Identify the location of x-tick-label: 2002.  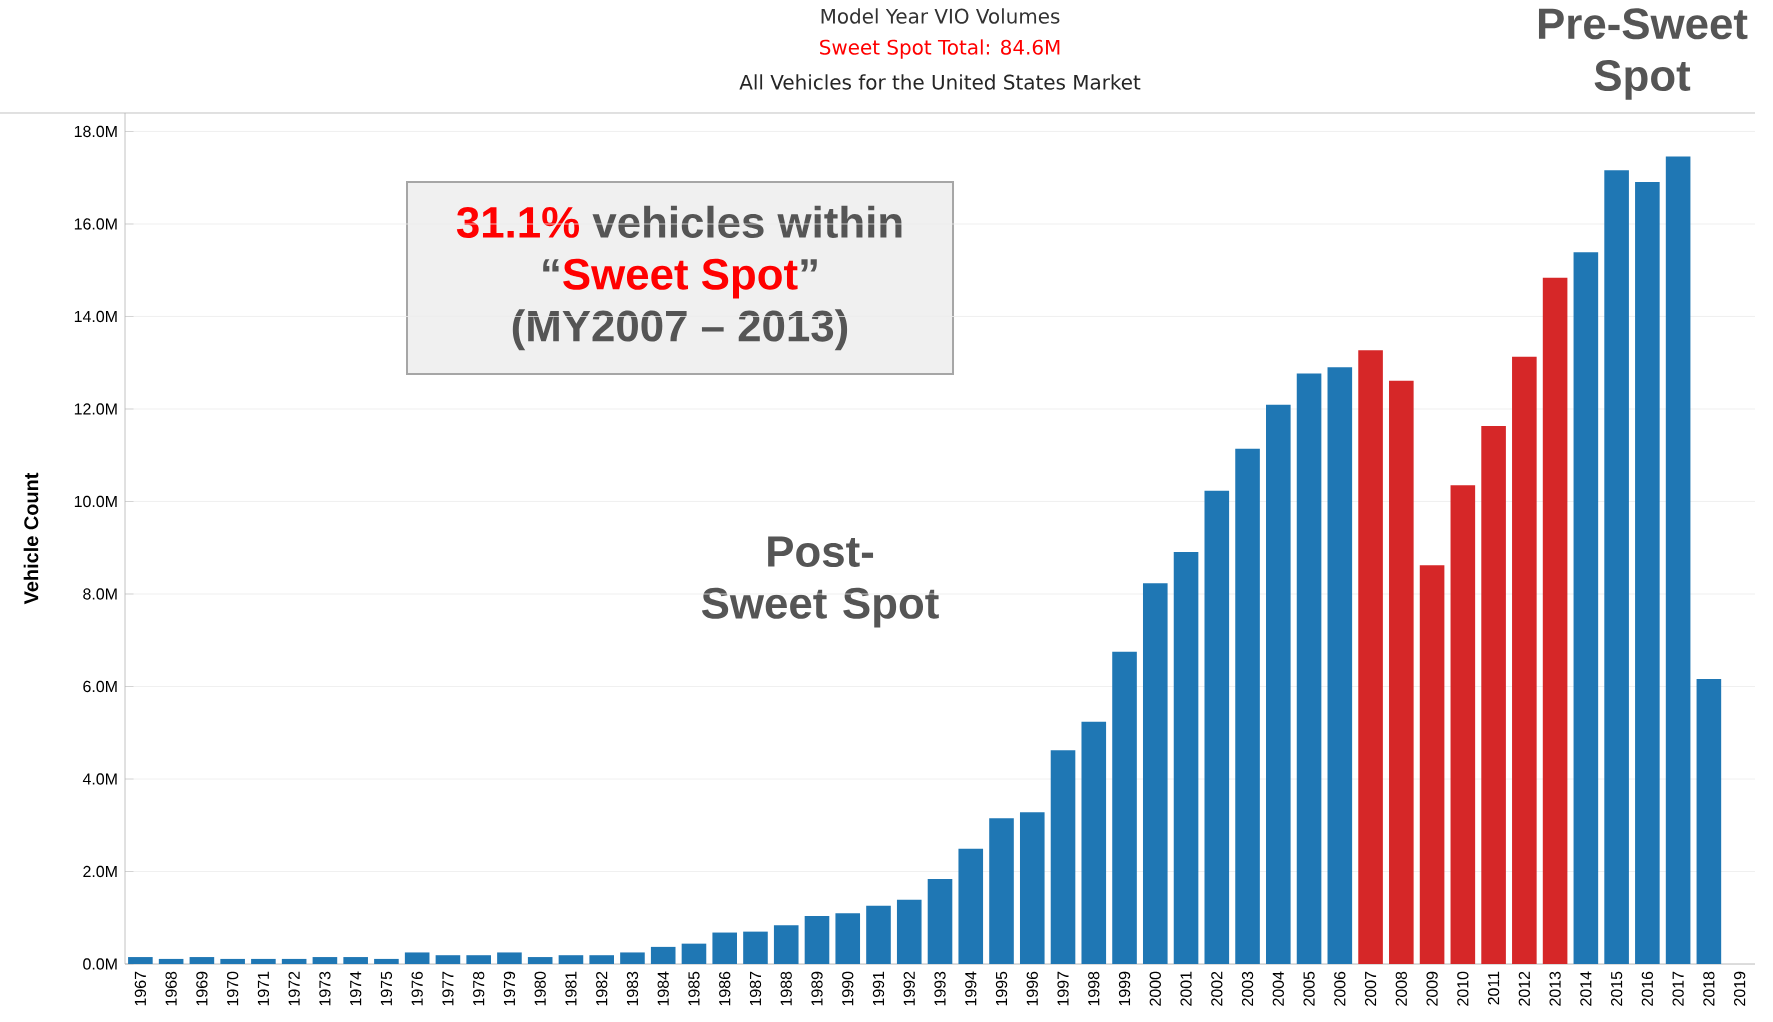
(1217, 988).